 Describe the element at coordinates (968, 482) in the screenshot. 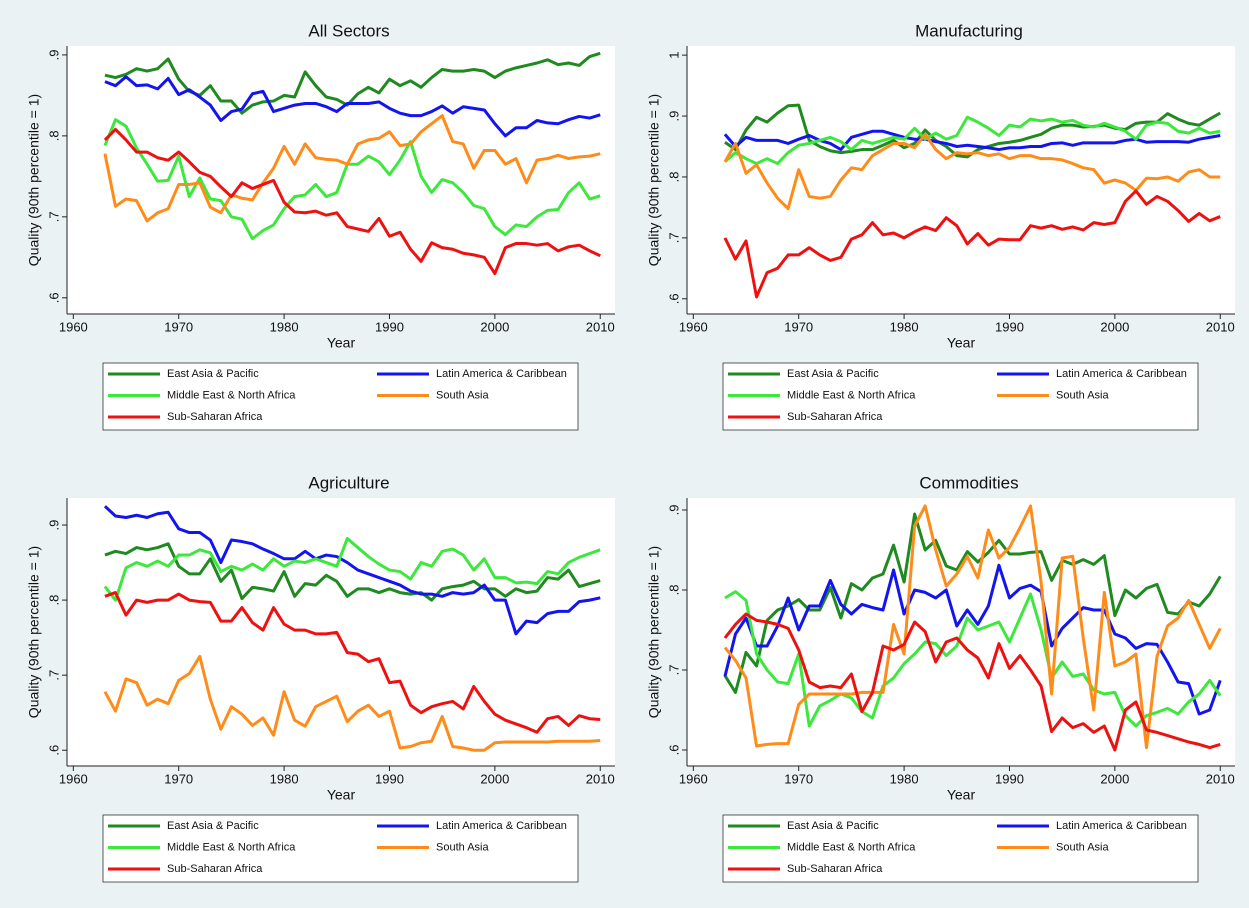

I see `chart-title: Commodities` at that location.